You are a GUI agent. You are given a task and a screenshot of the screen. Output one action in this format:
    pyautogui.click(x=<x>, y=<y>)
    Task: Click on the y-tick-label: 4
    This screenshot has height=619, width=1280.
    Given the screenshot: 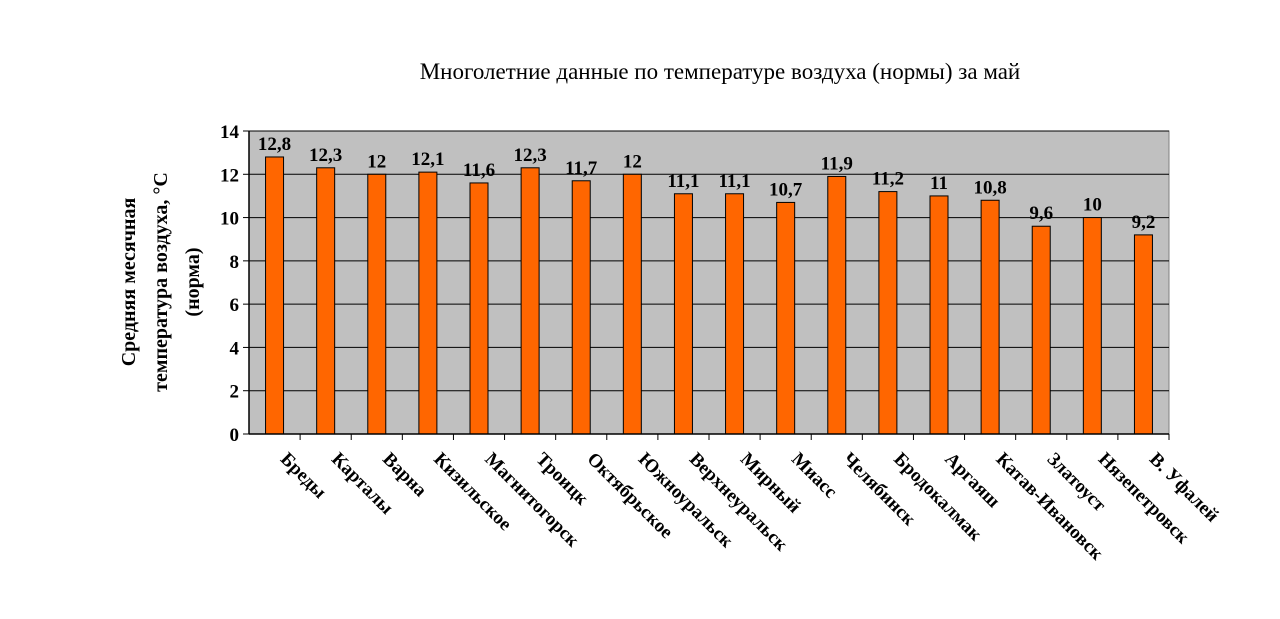 What is the action you would take?
    pyautogui.click(x=235, y=348)
    